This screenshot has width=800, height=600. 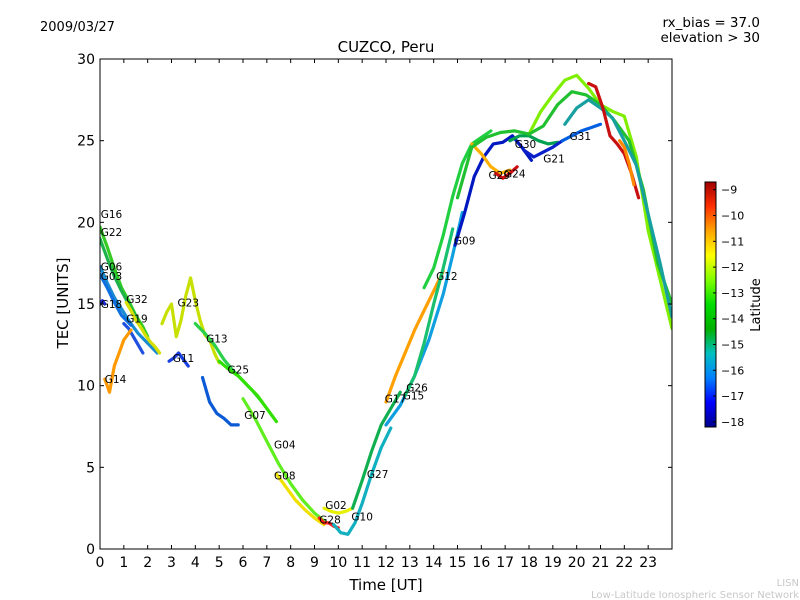 What do you see at coordinates (112, 233) in the screenshot?
I see `sat-label-g22: G22` at bounding box center [112, 233].